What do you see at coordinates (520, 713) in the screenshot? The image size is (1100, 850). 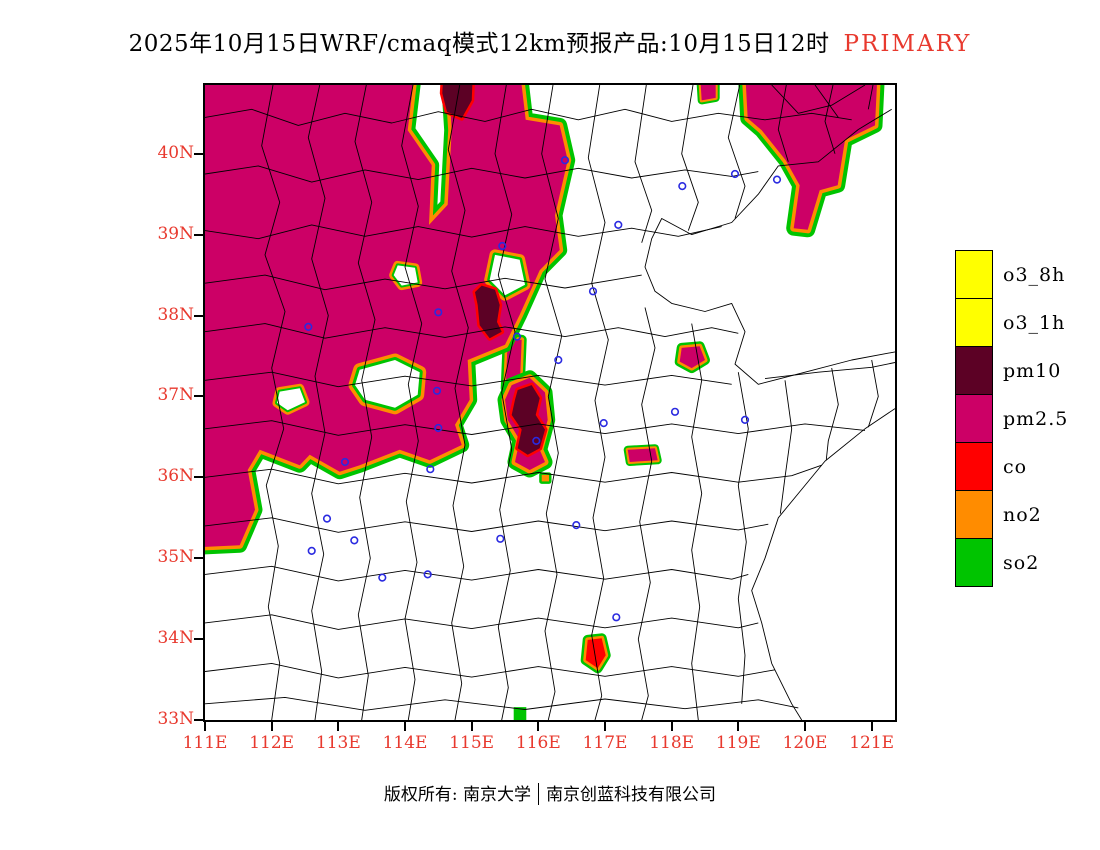 I see `so2-dot` at bounding box center [520, 713].